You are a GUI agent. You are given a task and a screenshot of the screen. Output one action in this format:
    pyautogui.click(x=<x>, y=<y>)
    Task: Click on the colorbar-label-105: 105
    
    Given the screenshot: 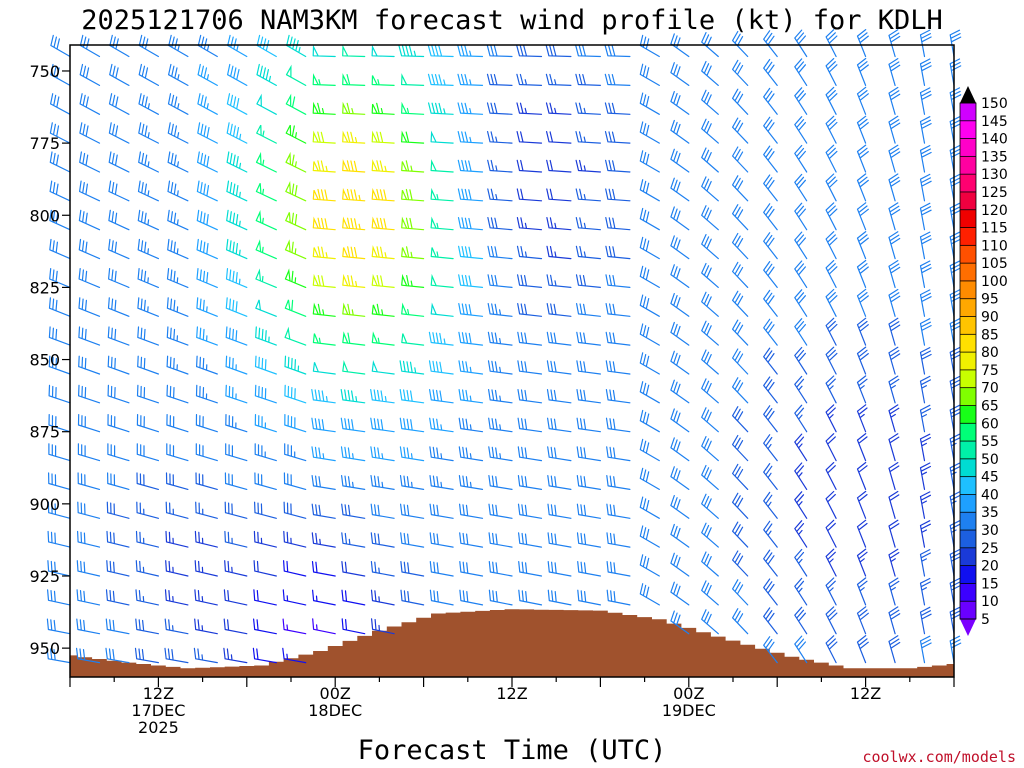 What is the action you would take?
    pyautogui.click(x=994, y=264)
    